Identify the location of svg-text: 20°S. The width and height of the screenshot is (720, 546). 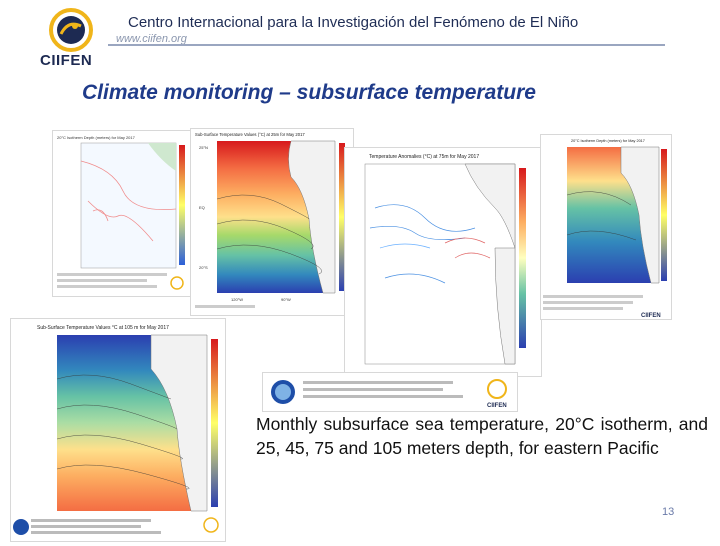
(203, 267).